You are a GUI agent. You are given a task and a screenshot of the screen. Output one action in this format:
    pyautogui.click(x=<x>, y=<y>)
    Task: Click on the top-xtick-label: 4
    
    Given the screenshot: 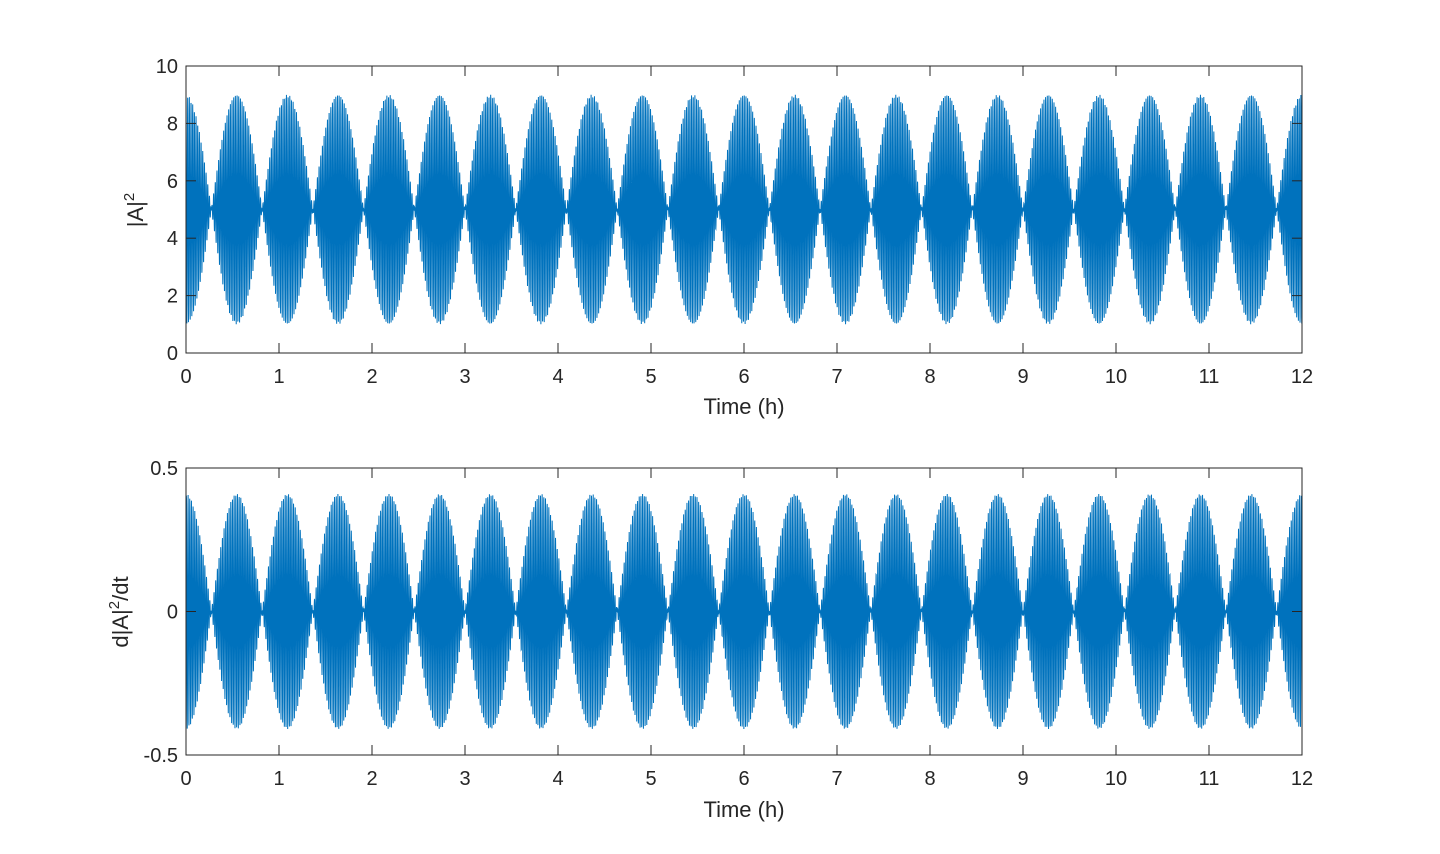 What is the action you would take?
    pyautogui.click(x=557, y=377)
    